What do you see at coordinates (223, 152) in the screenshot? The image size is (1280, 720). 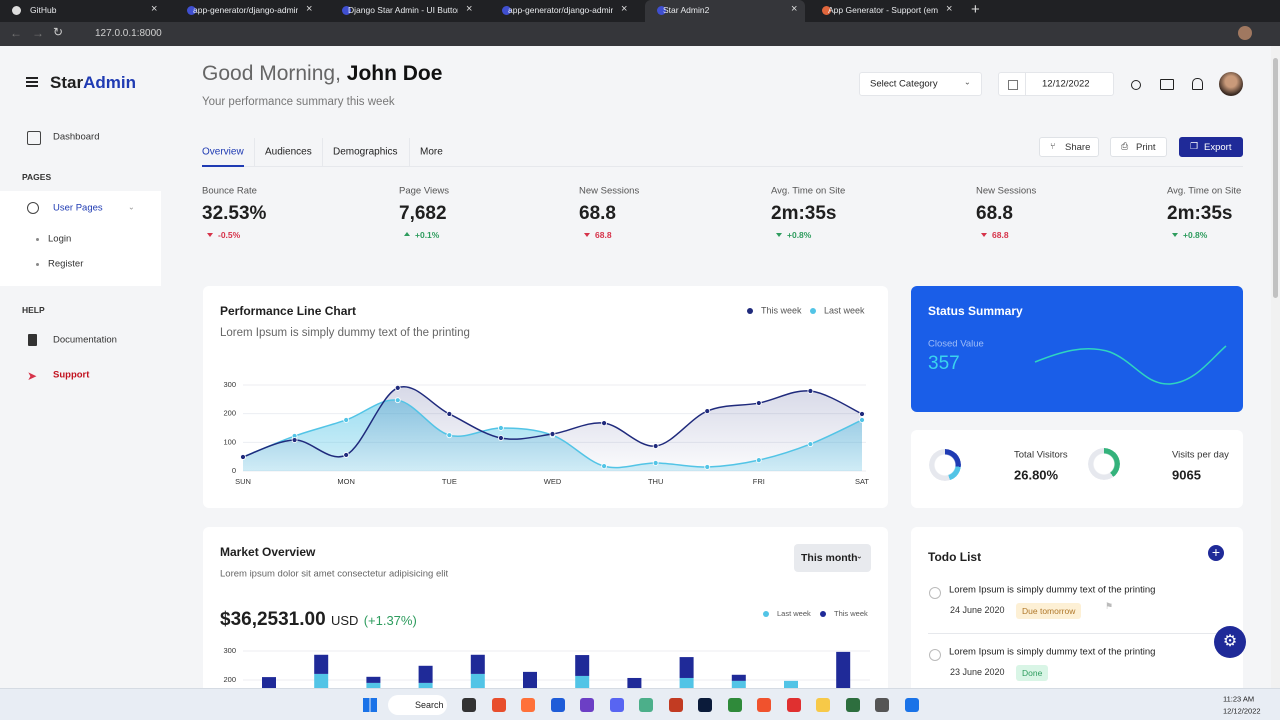 I see `page-tab: Overview` at bounding box center [223, 152].